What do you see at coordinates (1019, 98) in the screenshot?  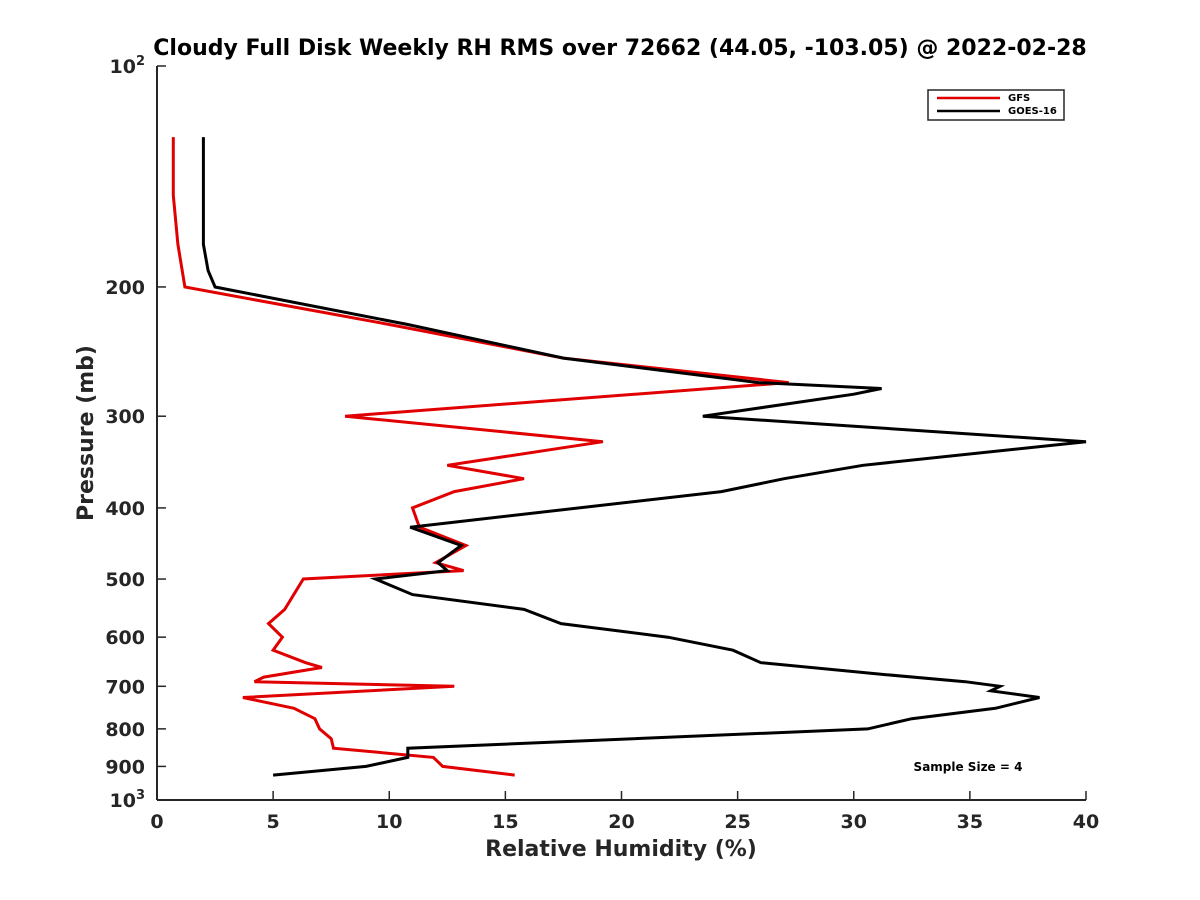 I see `legend-label-gfs: GFS` at bounding box center [1019, 98].